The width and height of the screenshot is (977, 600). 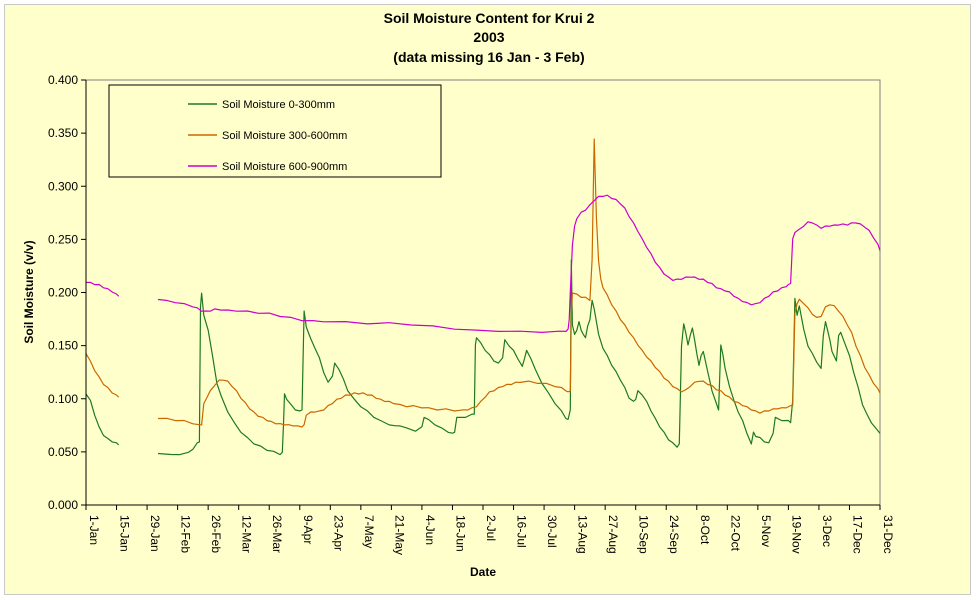 What do you see at coordinates (483, 572) in the screenshot?
I see `x-axis-label: Date` at bounding box center [483, 572].